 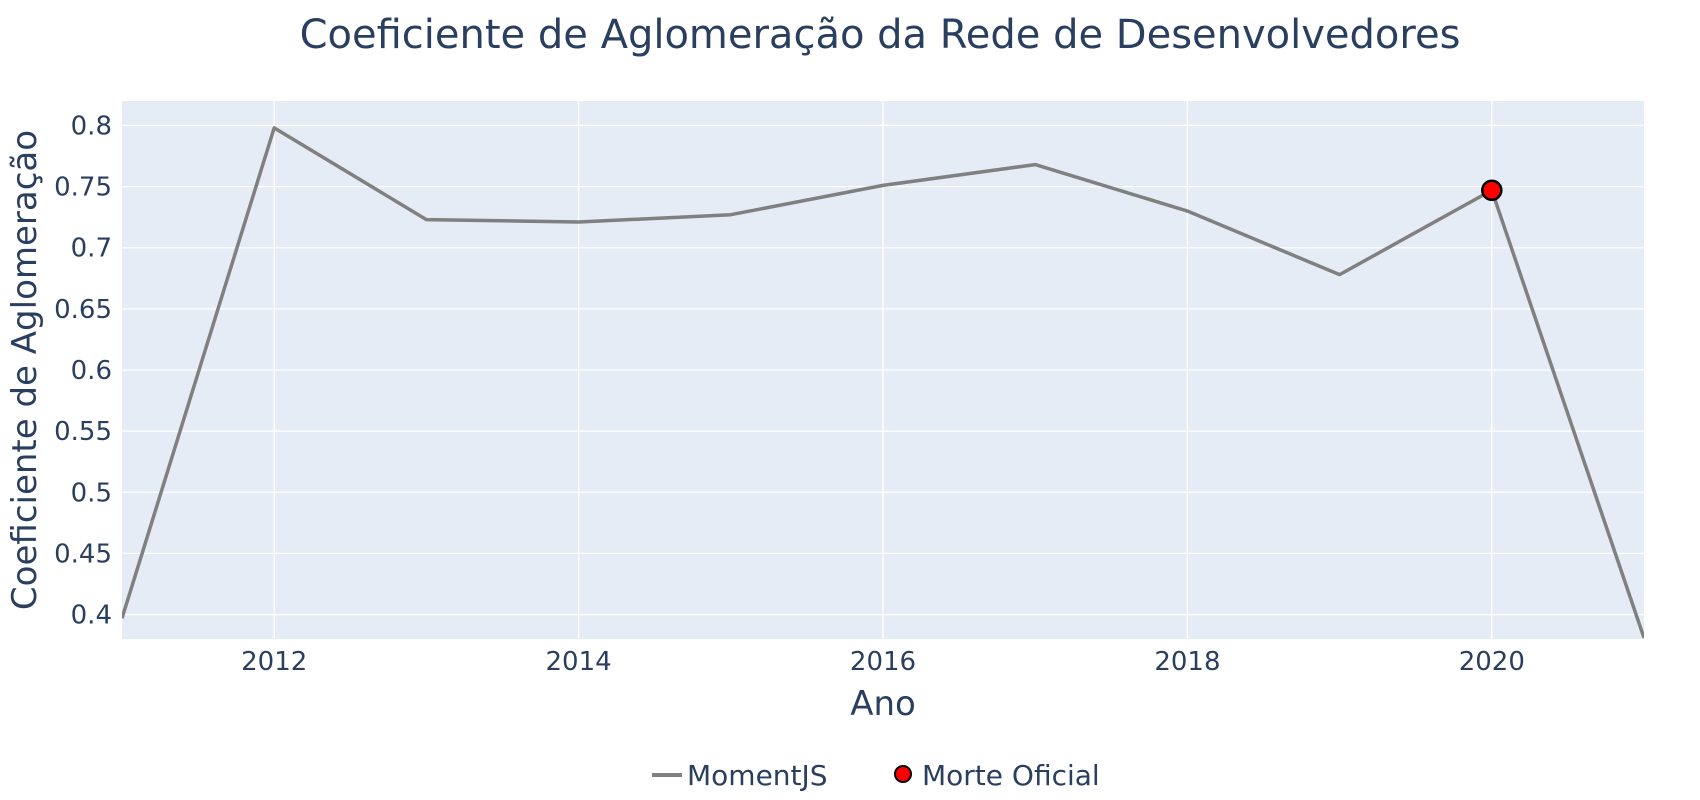 What do you see at coordinates (757, 775) in the screenshot?
I see `legend-label-momentjs: MomentJS` at bounding box center [757, 775].